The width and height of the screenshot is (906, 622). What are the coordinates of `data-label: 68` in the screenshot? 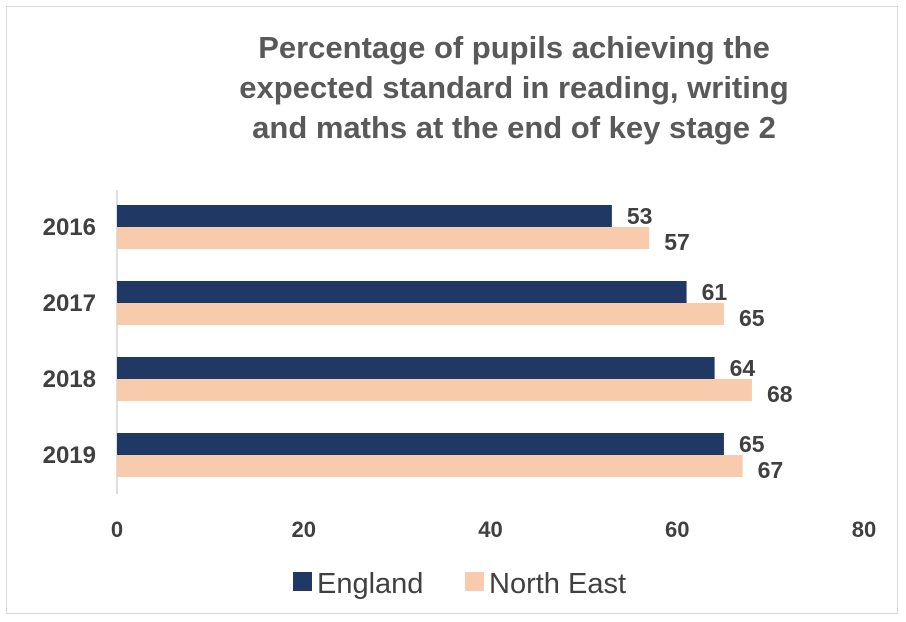 It's located at (780, 394).